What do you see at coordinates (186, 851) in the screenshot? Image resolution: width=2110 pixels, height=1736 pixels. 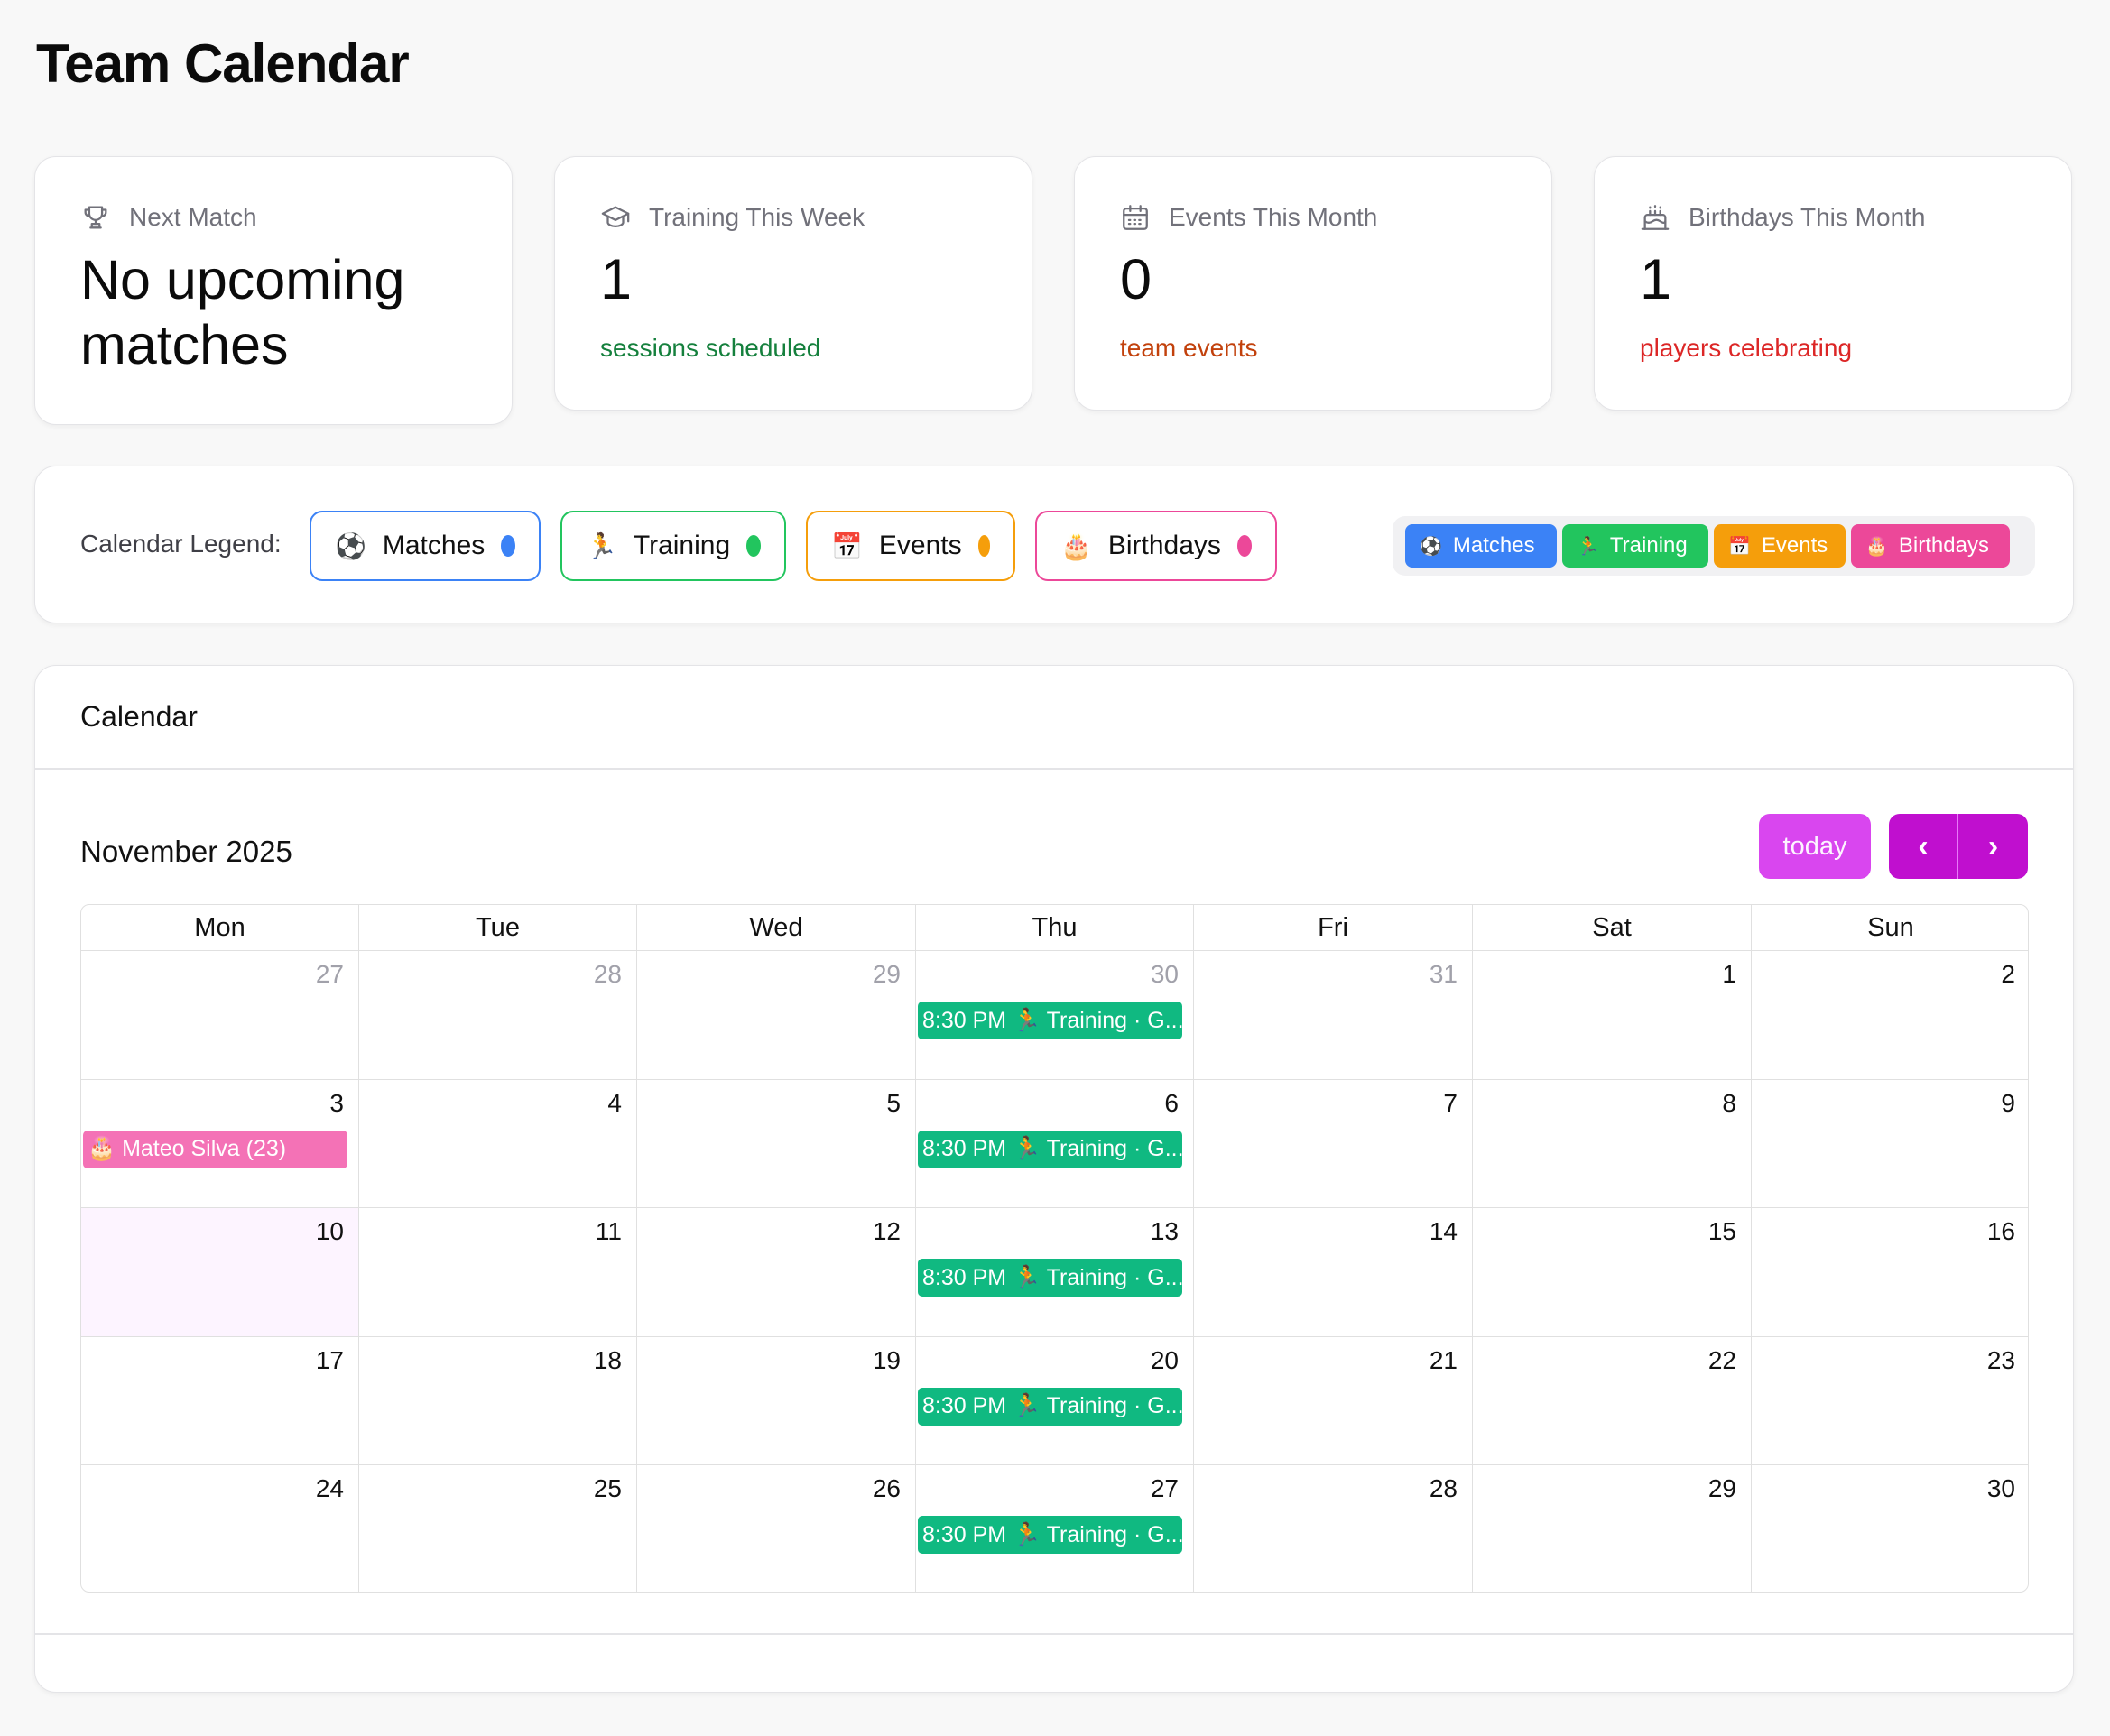 I see `month-title: November 2025` at bounding box center [186, 851].